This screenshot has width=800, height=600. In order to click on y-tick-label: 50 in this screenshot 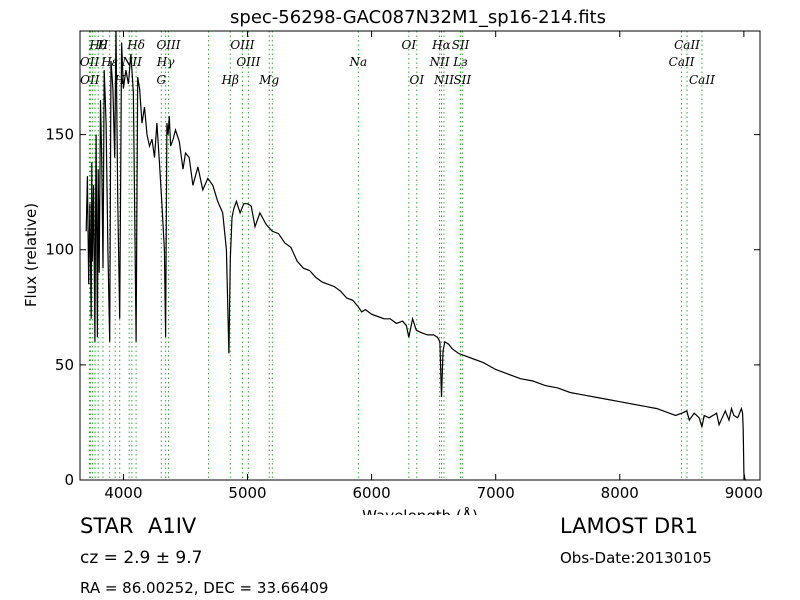, I will do `click(64, 365)`.